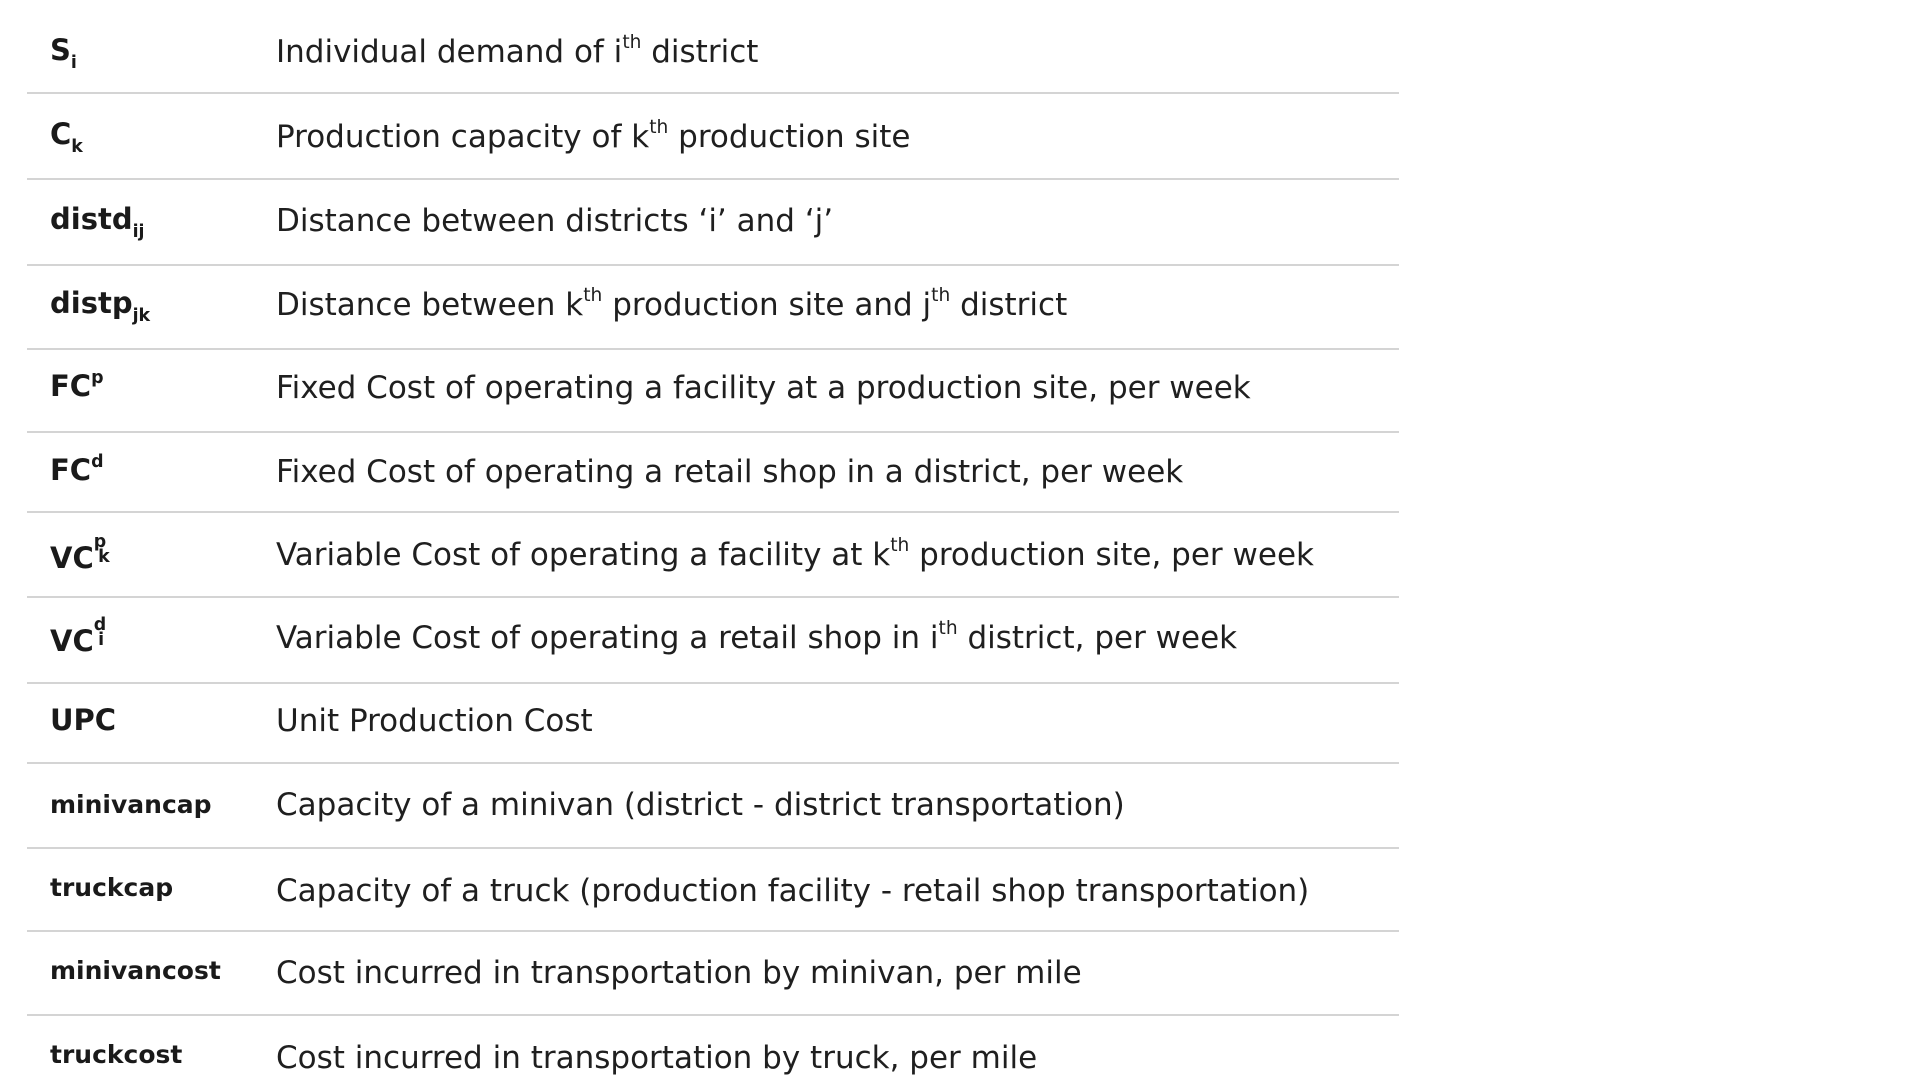  I want to click on parameter-symbol: UPC, so click(83, 720).